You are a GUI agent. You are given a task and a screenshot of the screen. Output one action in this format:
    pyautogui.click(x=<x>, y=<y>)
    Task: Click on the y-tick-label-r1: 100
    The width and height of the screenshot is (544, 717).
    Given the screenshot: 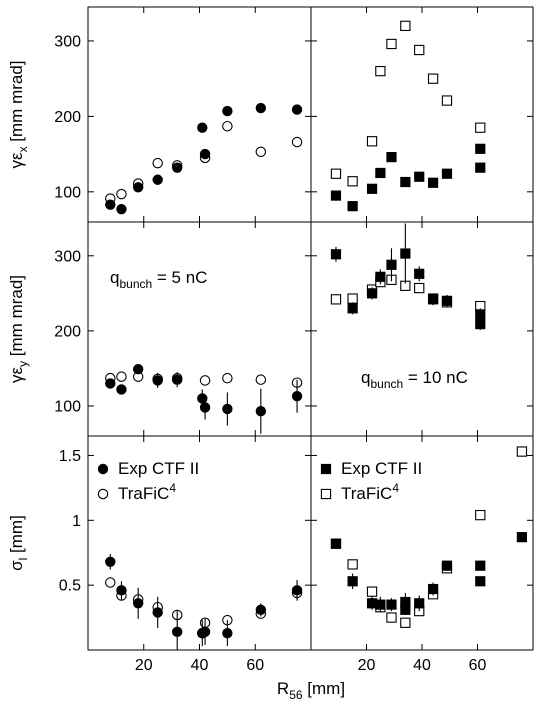 What is the action you would take?
    pyautogui.click(x=67, y=406)
    